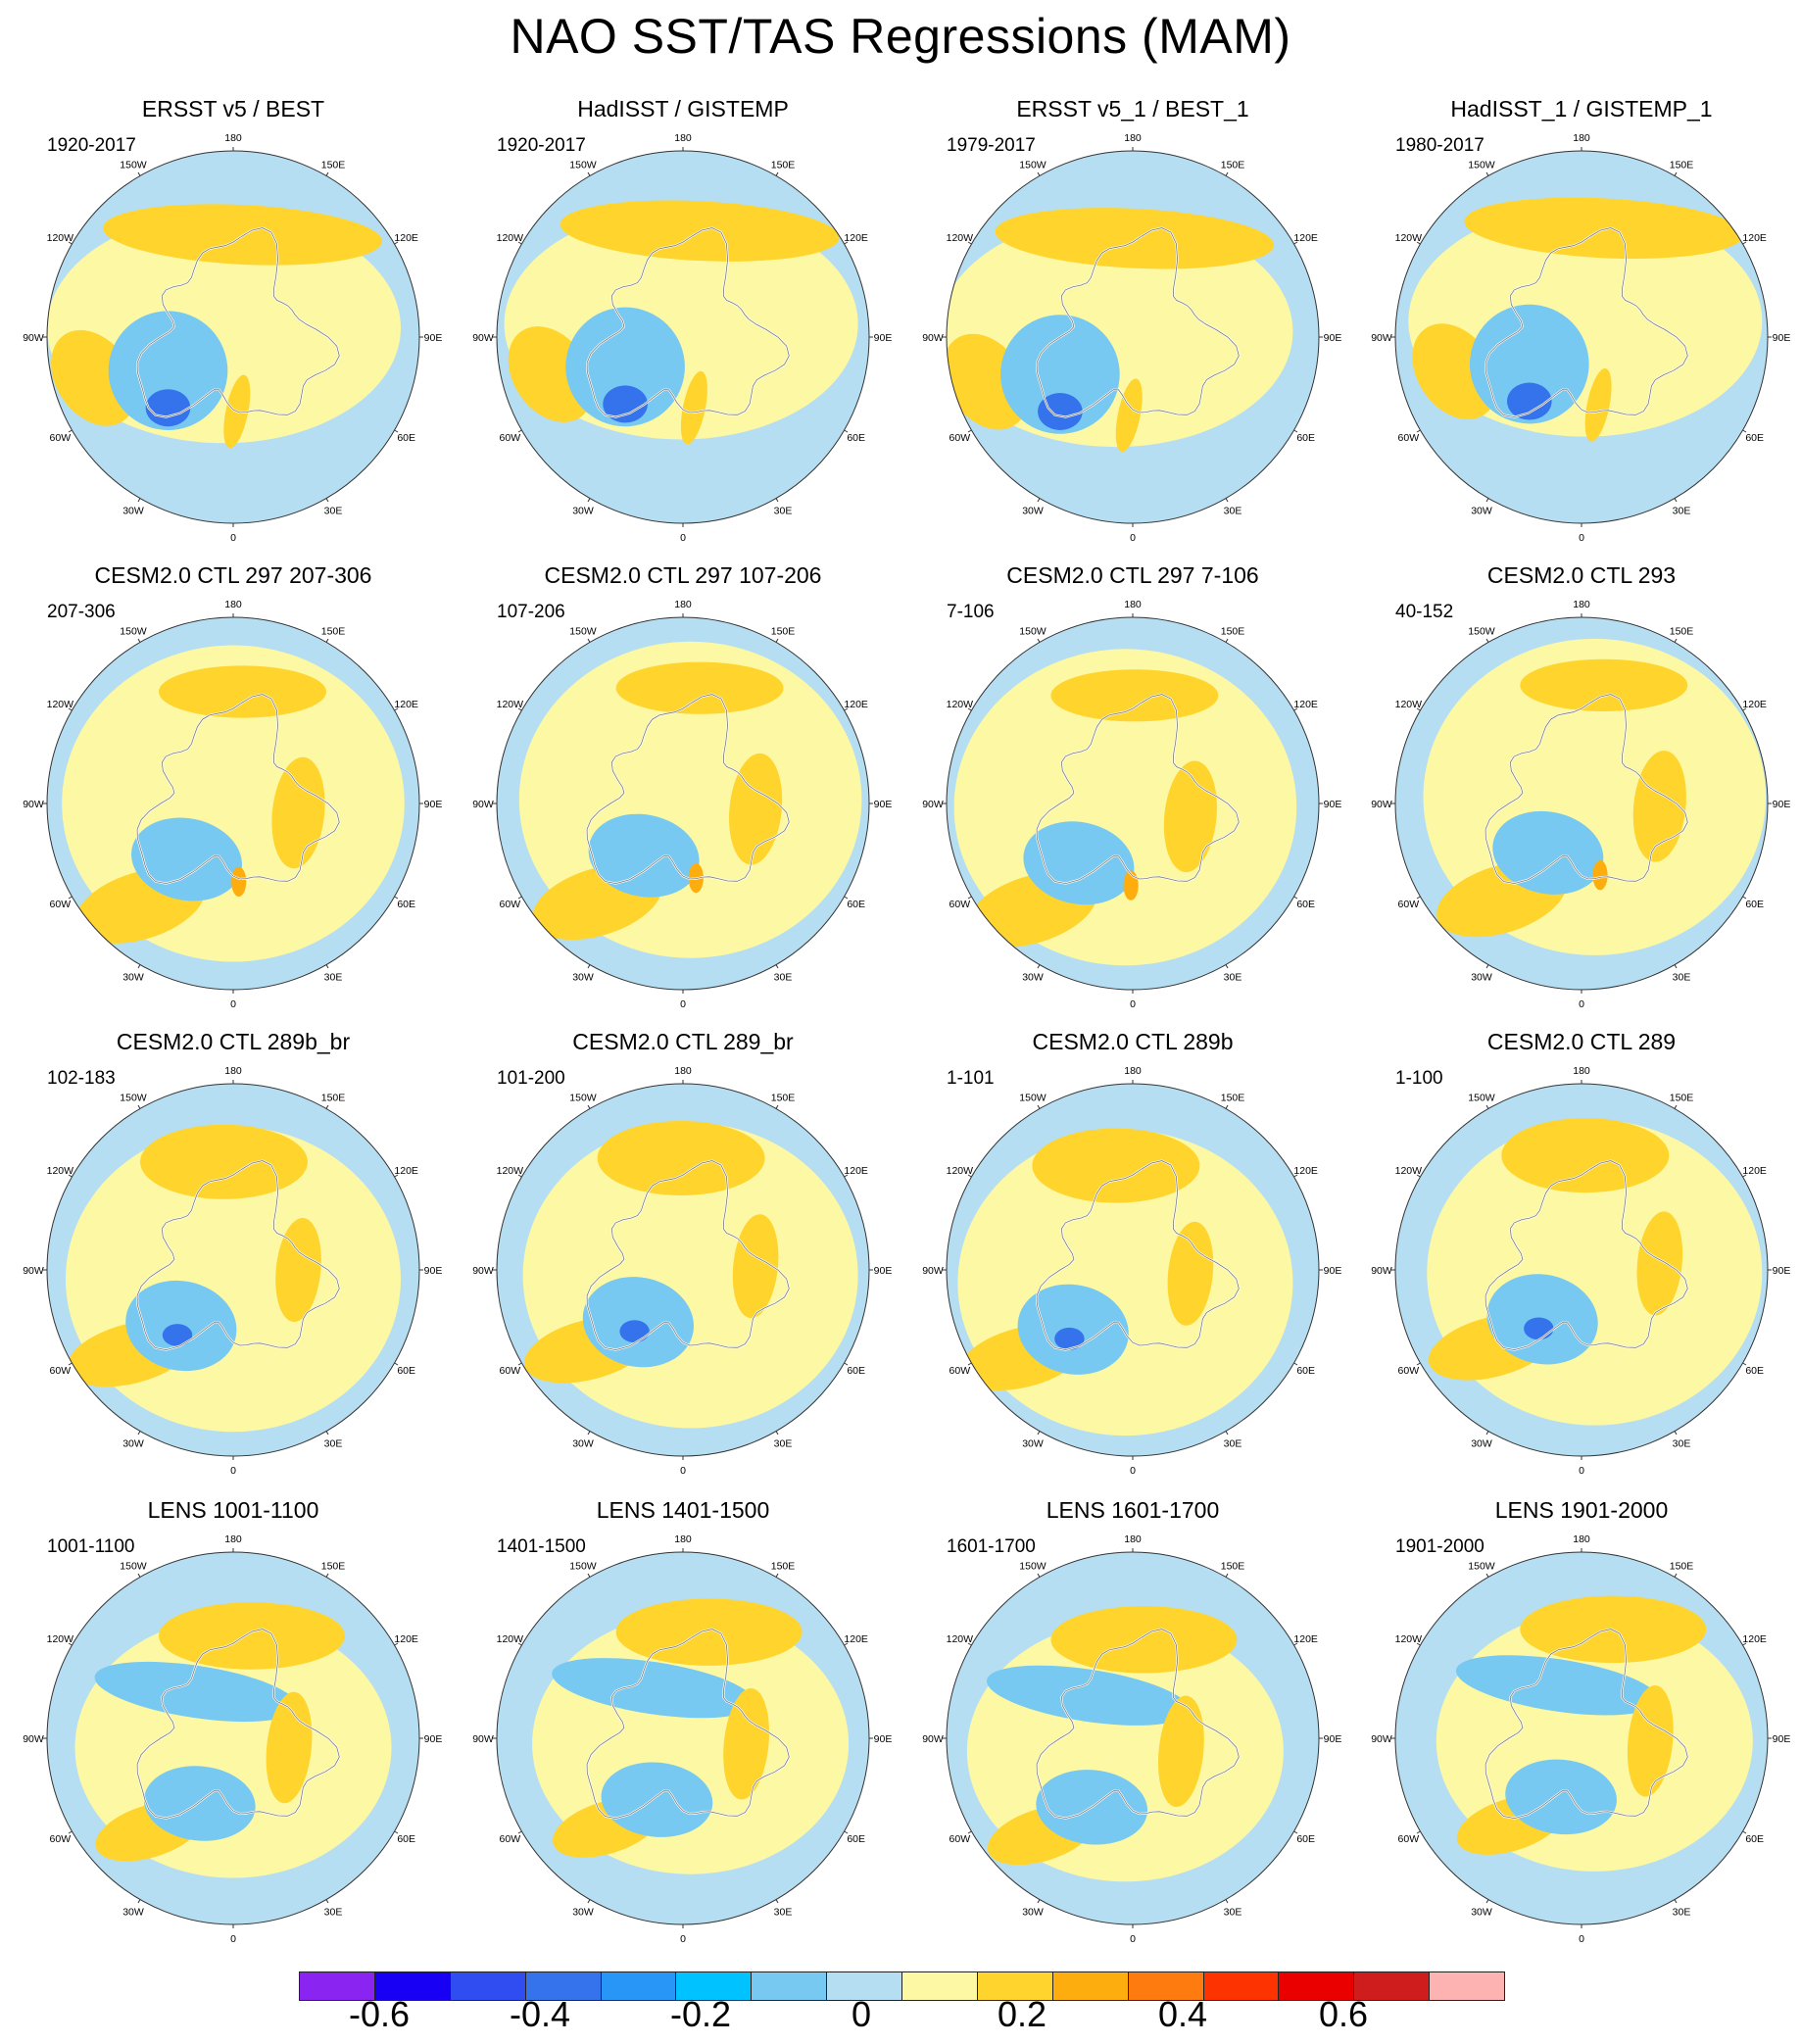 The height and width of the screenshot is (2044, 1801). Describe the element at coordinates (541, 145) in the screenshot. I see `panel-years: 1920-2017` at that location.